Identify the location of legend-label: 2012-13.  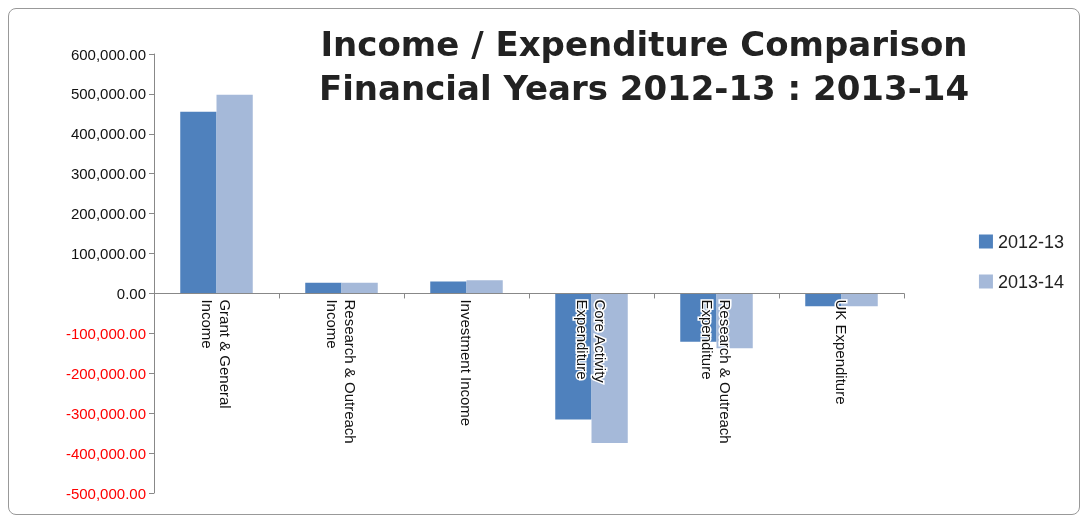
(1030, 241).